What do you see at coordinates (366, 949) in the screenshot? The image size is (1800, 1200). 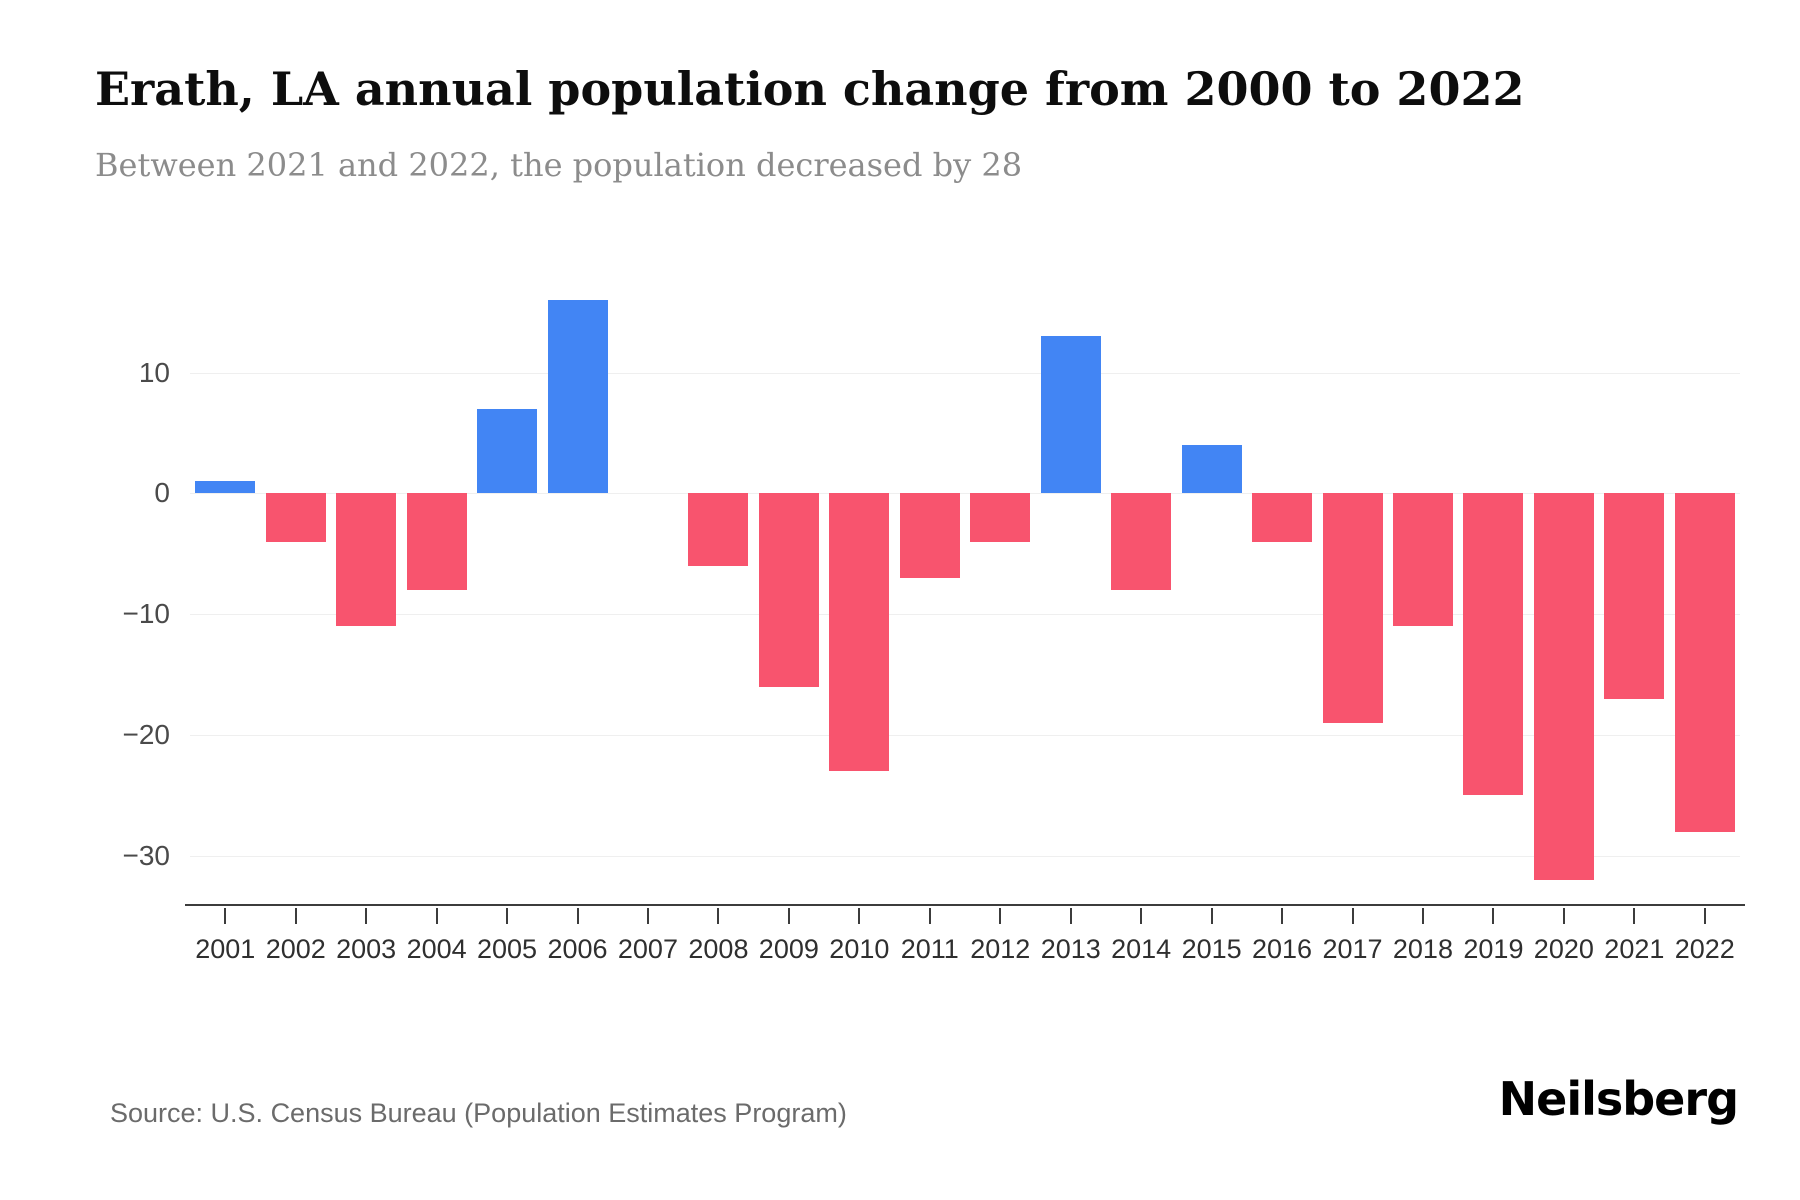 I see `x-axis-label-2003: 2003` at bounding box center [366, 949].